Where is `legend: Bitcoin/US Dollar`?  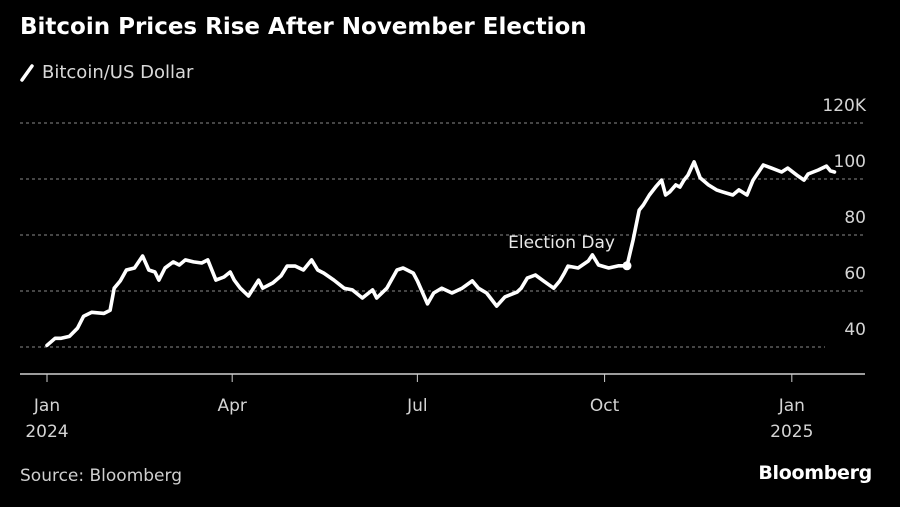
legend: Bitcoin/US Dollar is located at coordinates (106, 72).